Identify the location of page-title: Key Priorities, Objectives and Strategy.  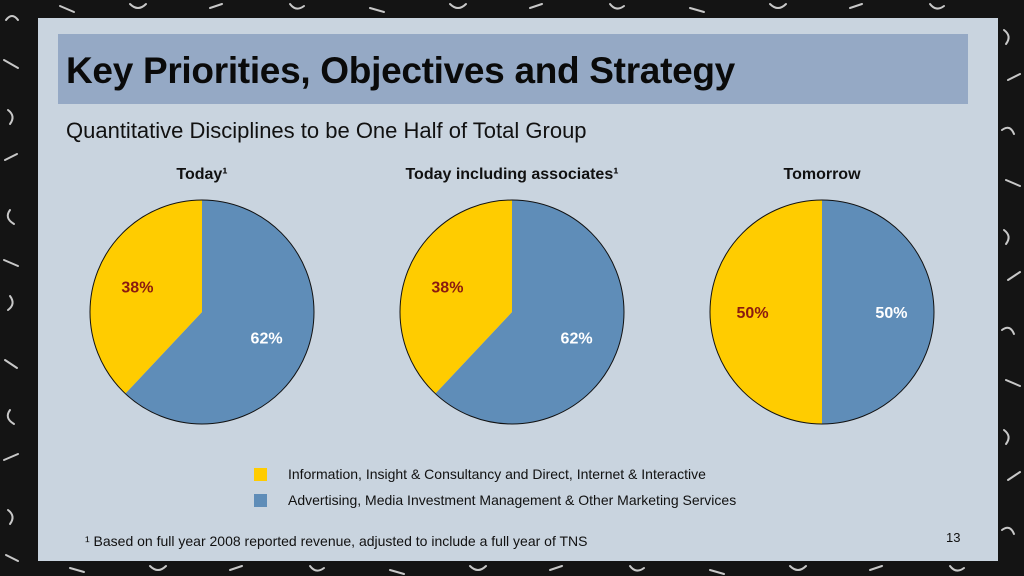
(400, 70).